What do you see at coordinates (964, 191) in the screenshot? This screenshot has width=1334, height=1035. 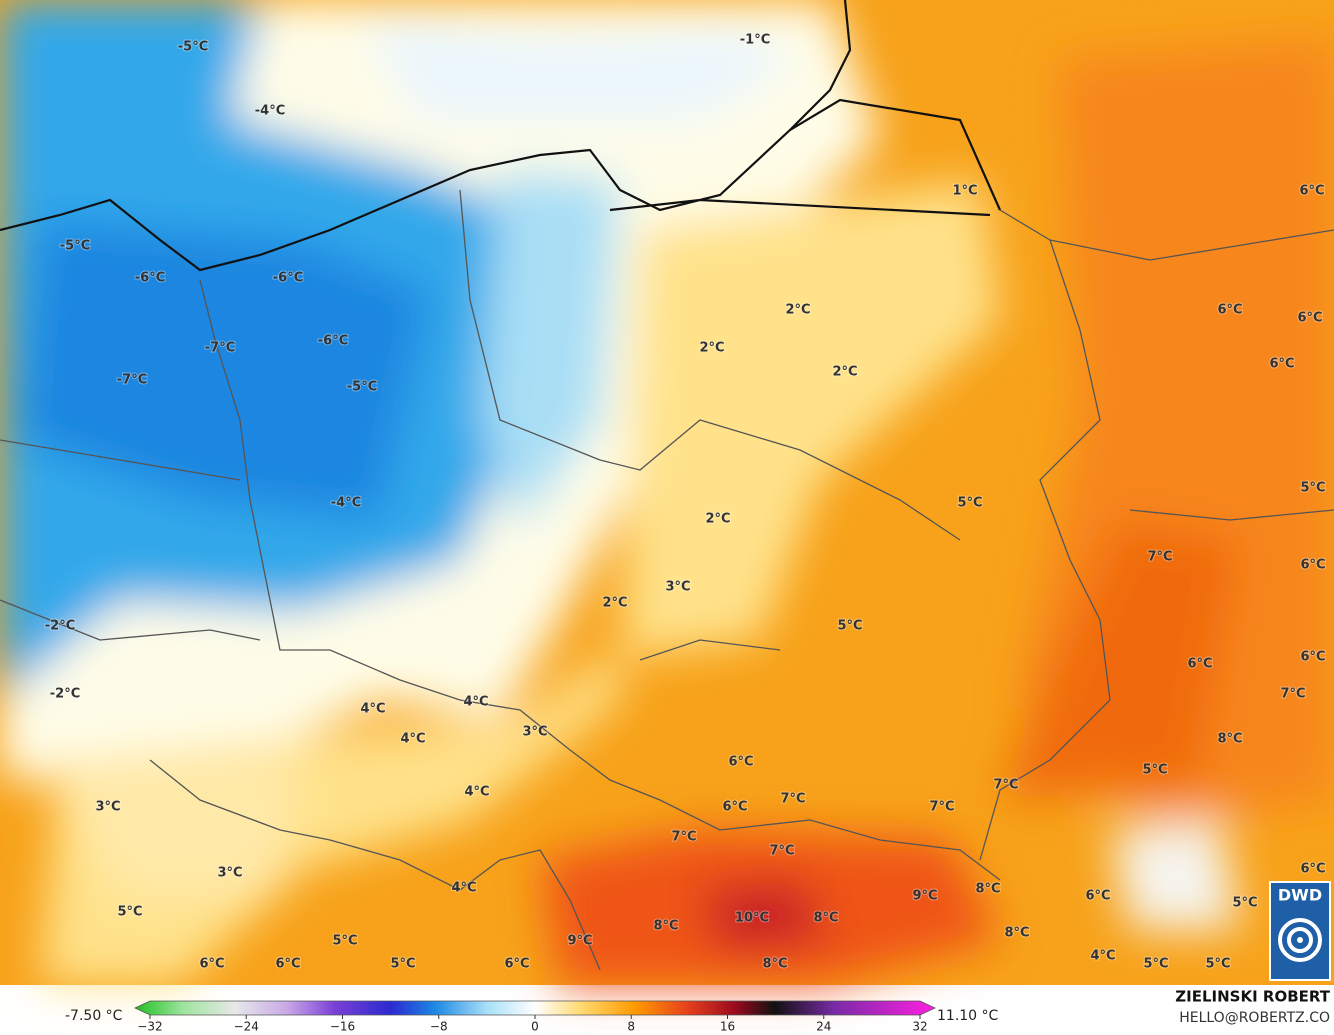 I see `temperature-label: 1°C` at bounding box center [964, 191].